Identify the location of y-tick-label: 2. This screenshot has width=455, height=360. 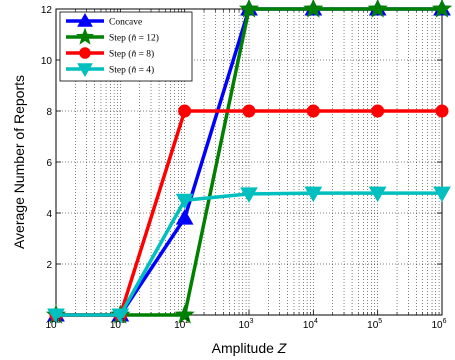
(49, 265).